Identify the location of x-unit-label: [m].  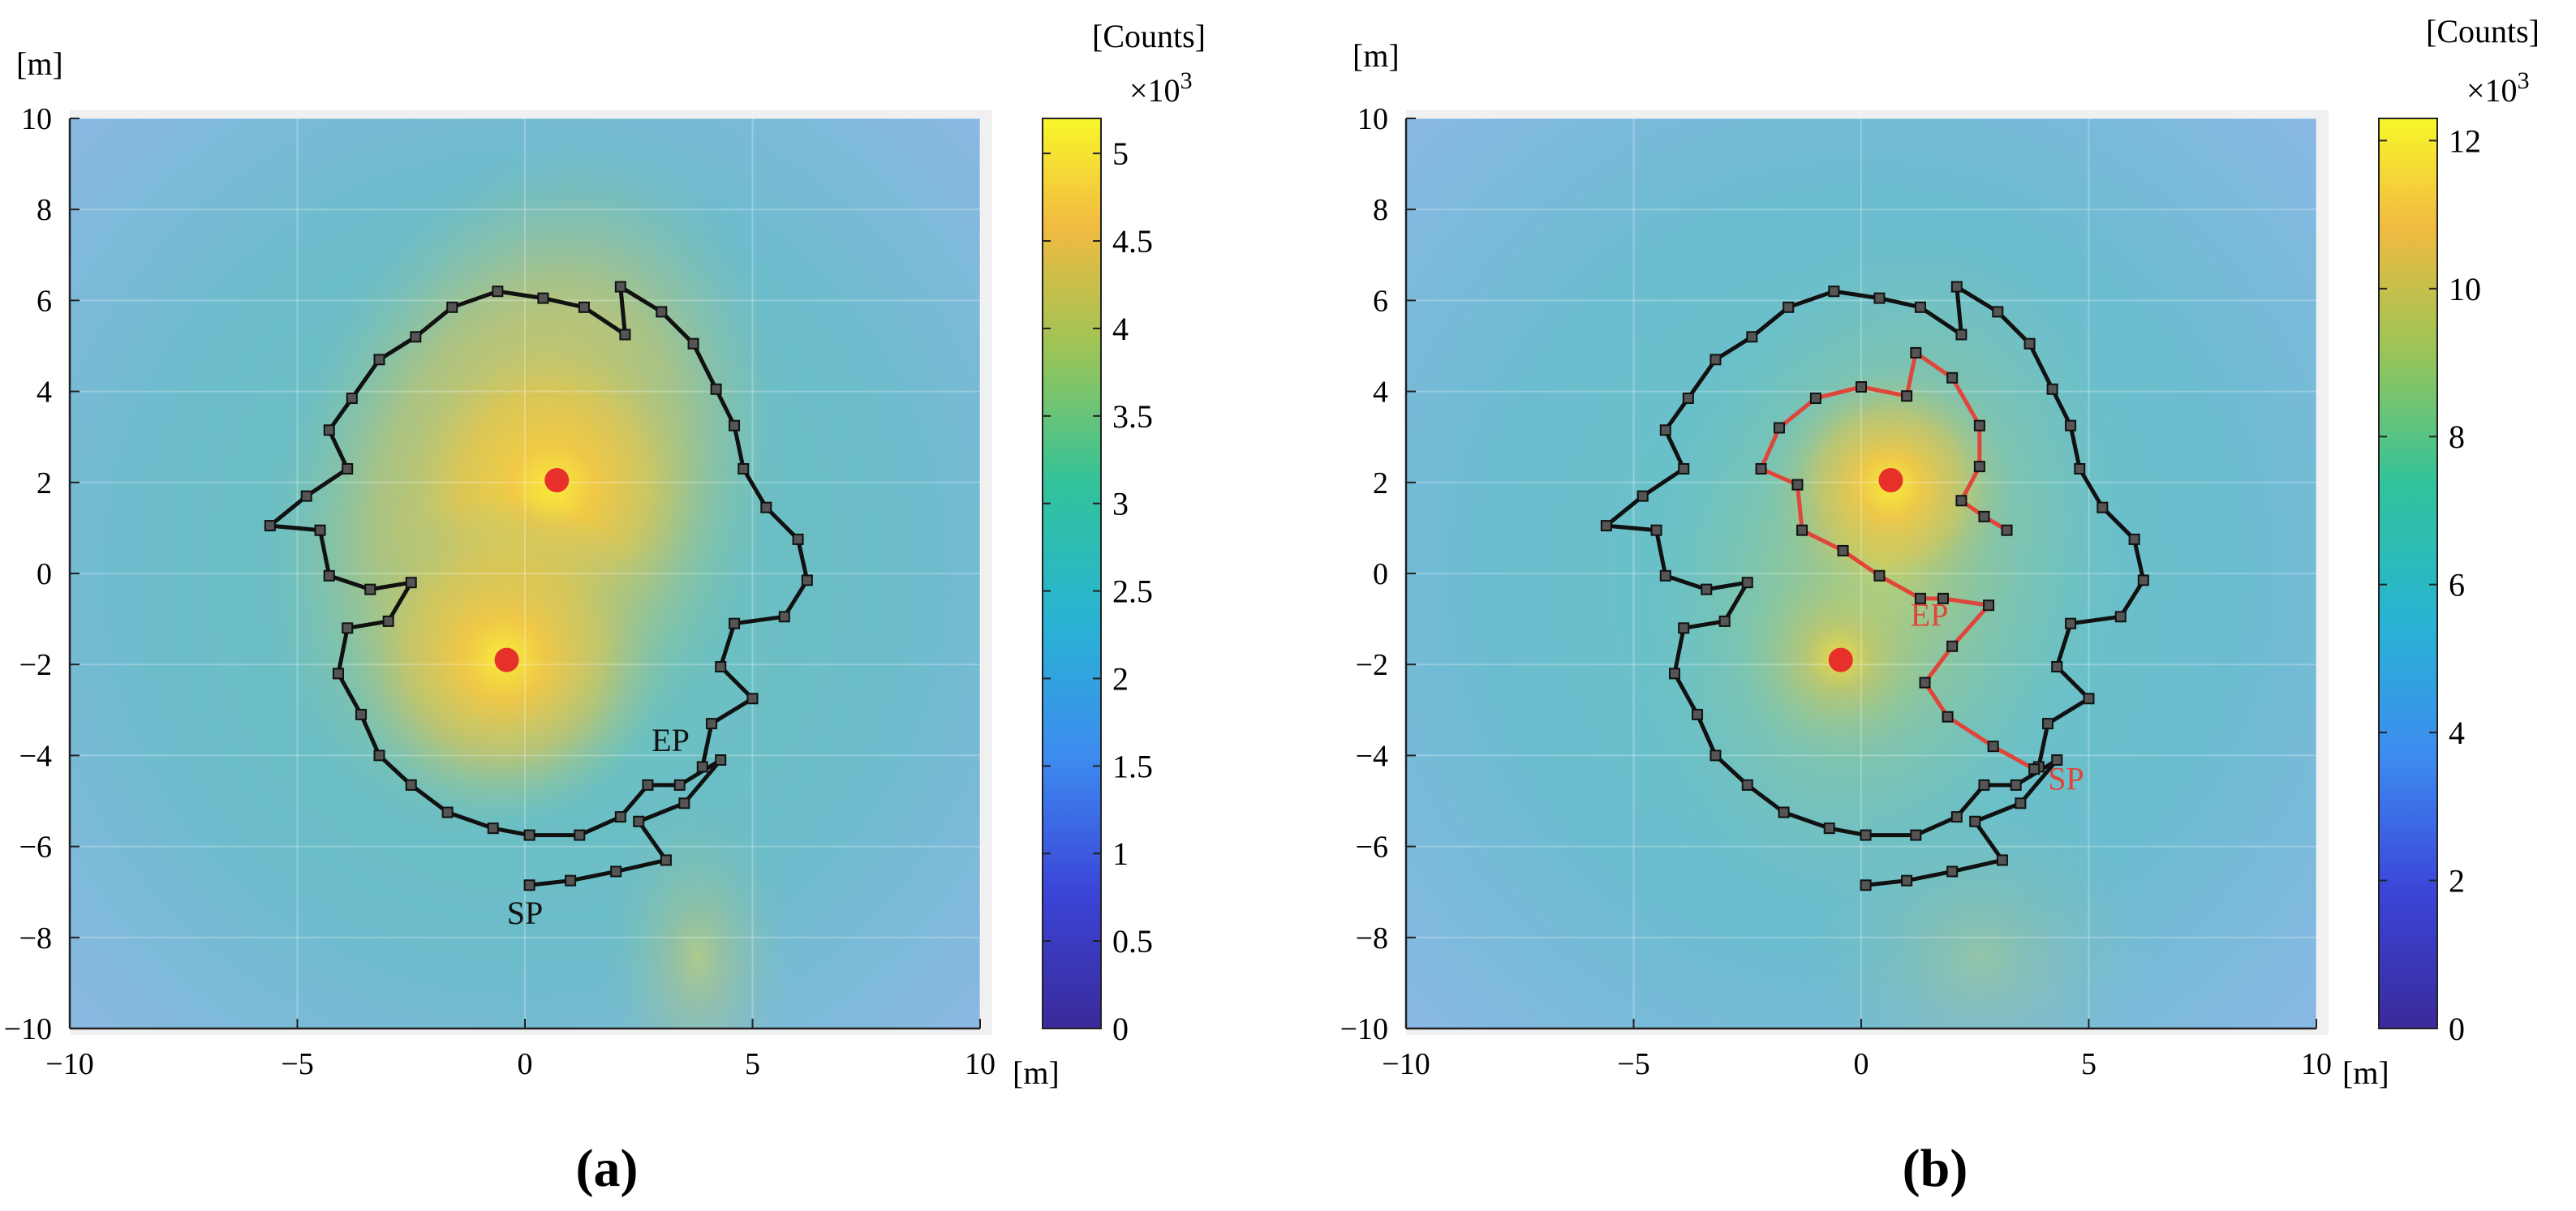
(2365, 1072).